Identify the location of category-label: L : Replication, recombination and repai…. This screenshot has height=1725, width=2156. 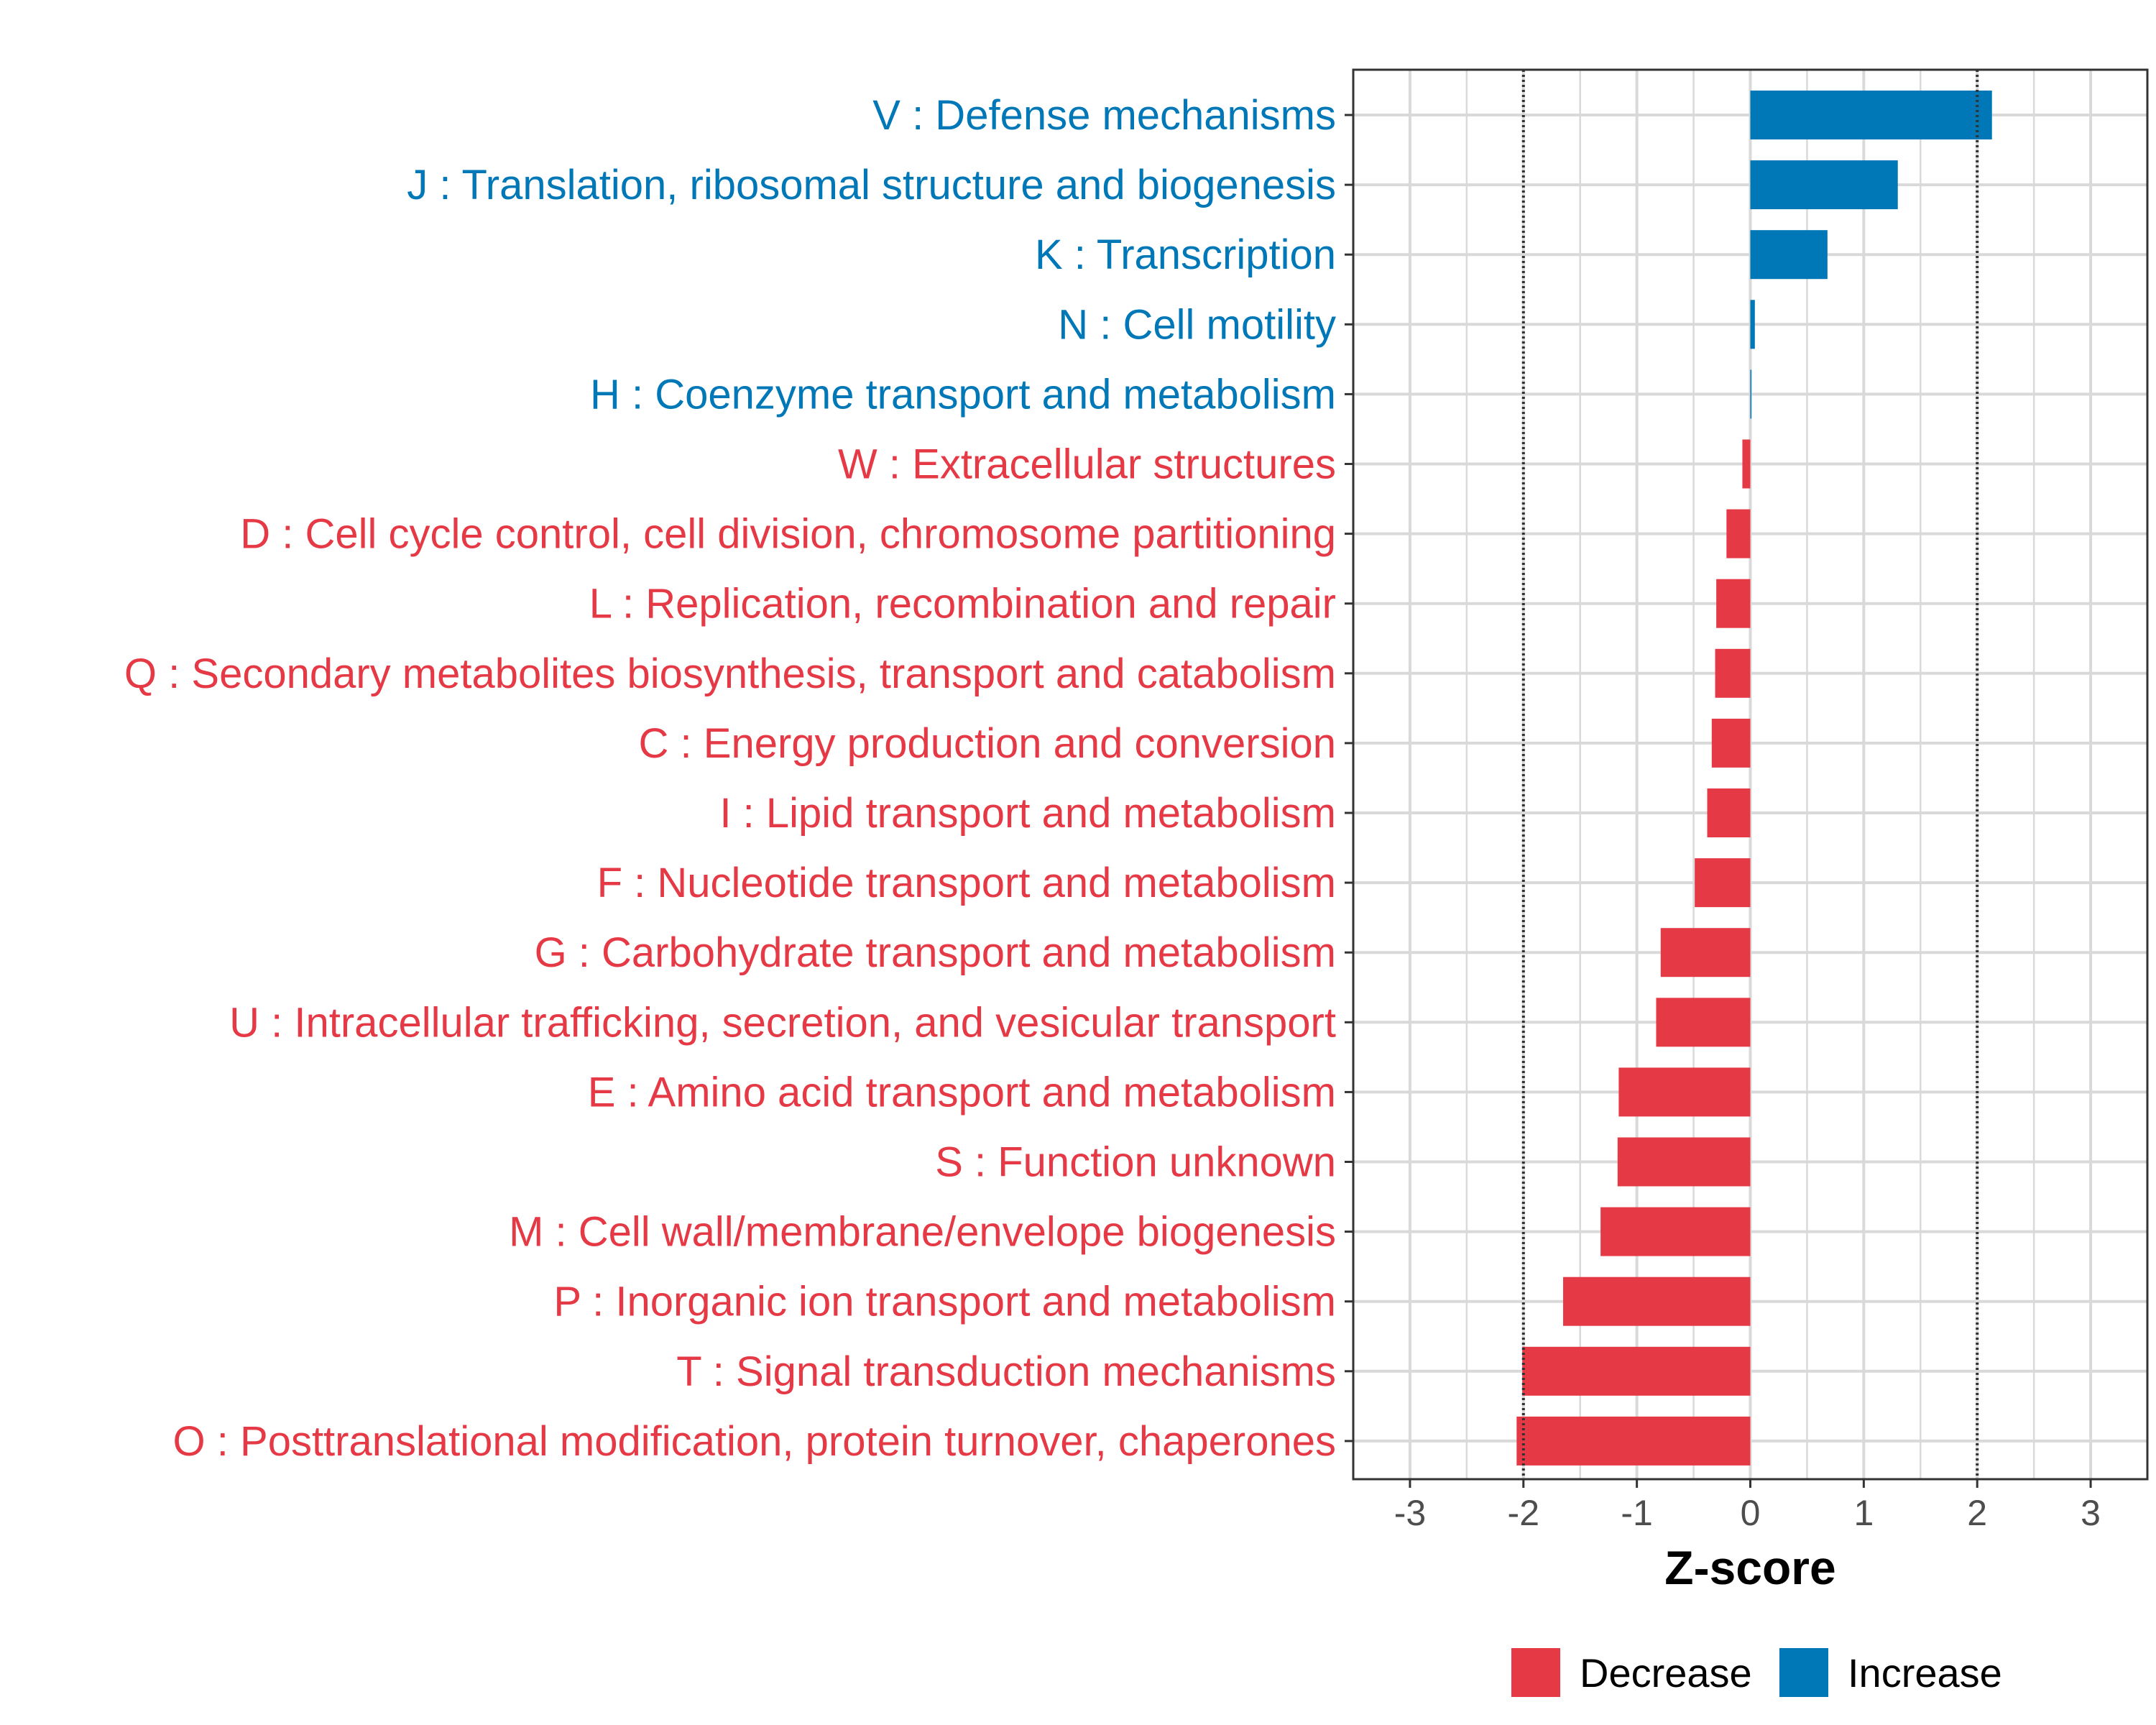
(963, 604).